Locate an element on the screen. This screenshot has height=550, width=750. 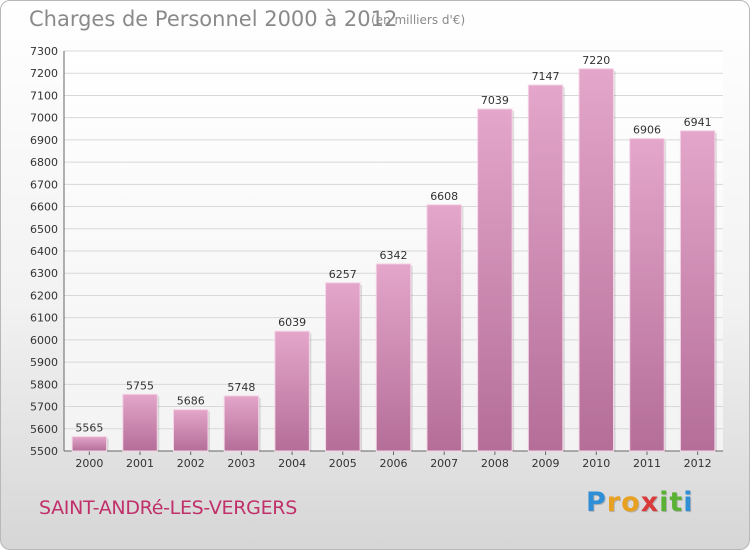
x-tick-label: 2000 is located at coordinates (89, 463).